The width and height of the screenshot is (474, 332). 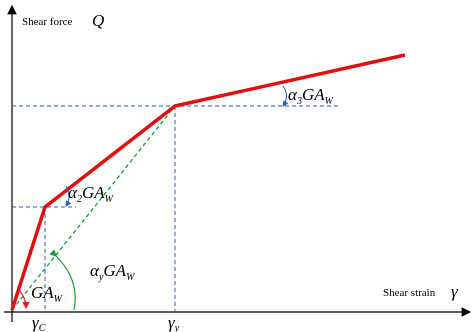 I want to click on x-axis-label: Shear strain, so click(x=409, y=293).